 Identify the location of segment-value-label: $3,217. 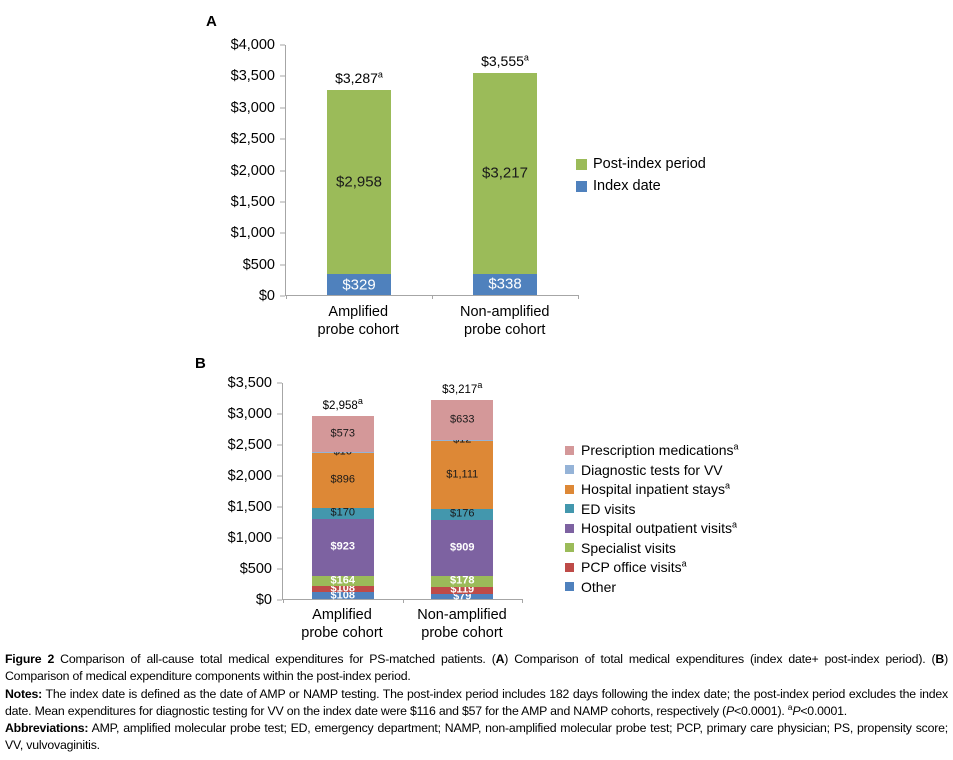
(505, 173).